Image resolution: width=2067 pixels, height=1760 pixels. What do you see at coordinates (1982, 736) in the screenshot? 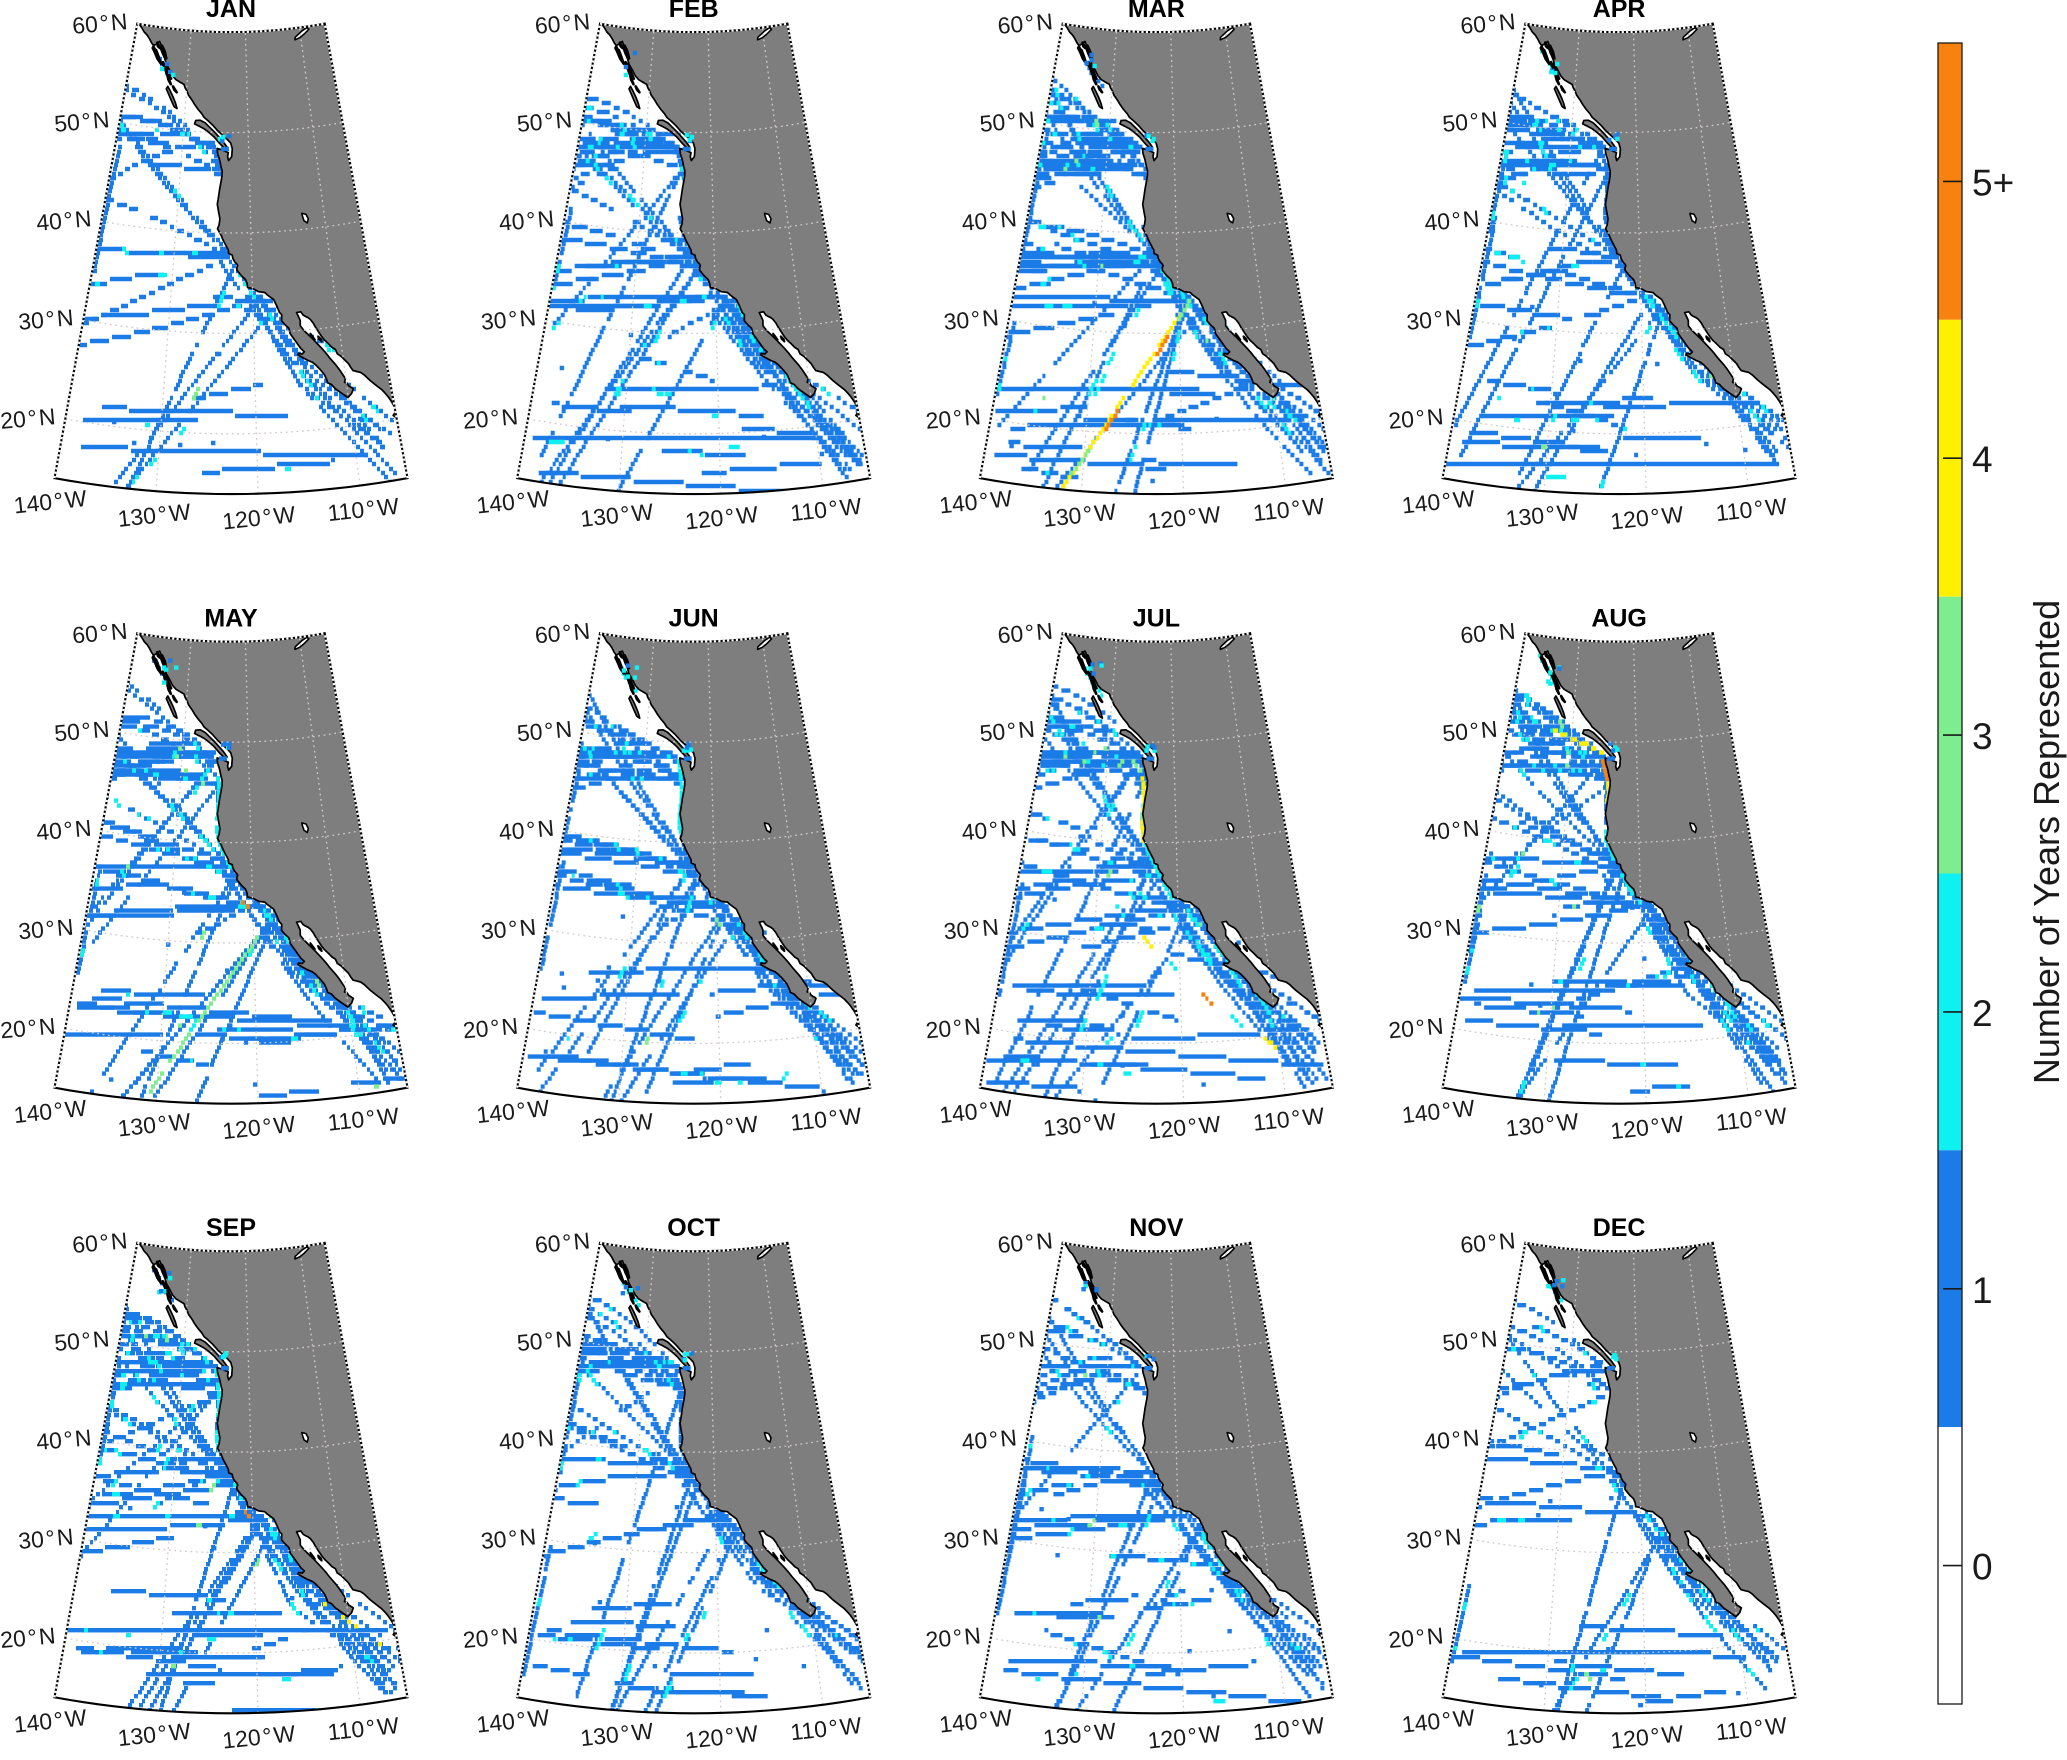
I see `svg-text: 3` at bounding box center [1982, 736].